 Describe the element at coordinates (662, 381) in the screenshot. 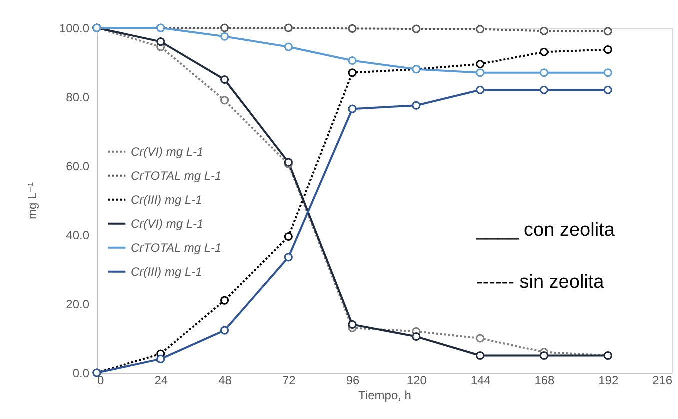

I see `x-tick-label: 216` at that location.